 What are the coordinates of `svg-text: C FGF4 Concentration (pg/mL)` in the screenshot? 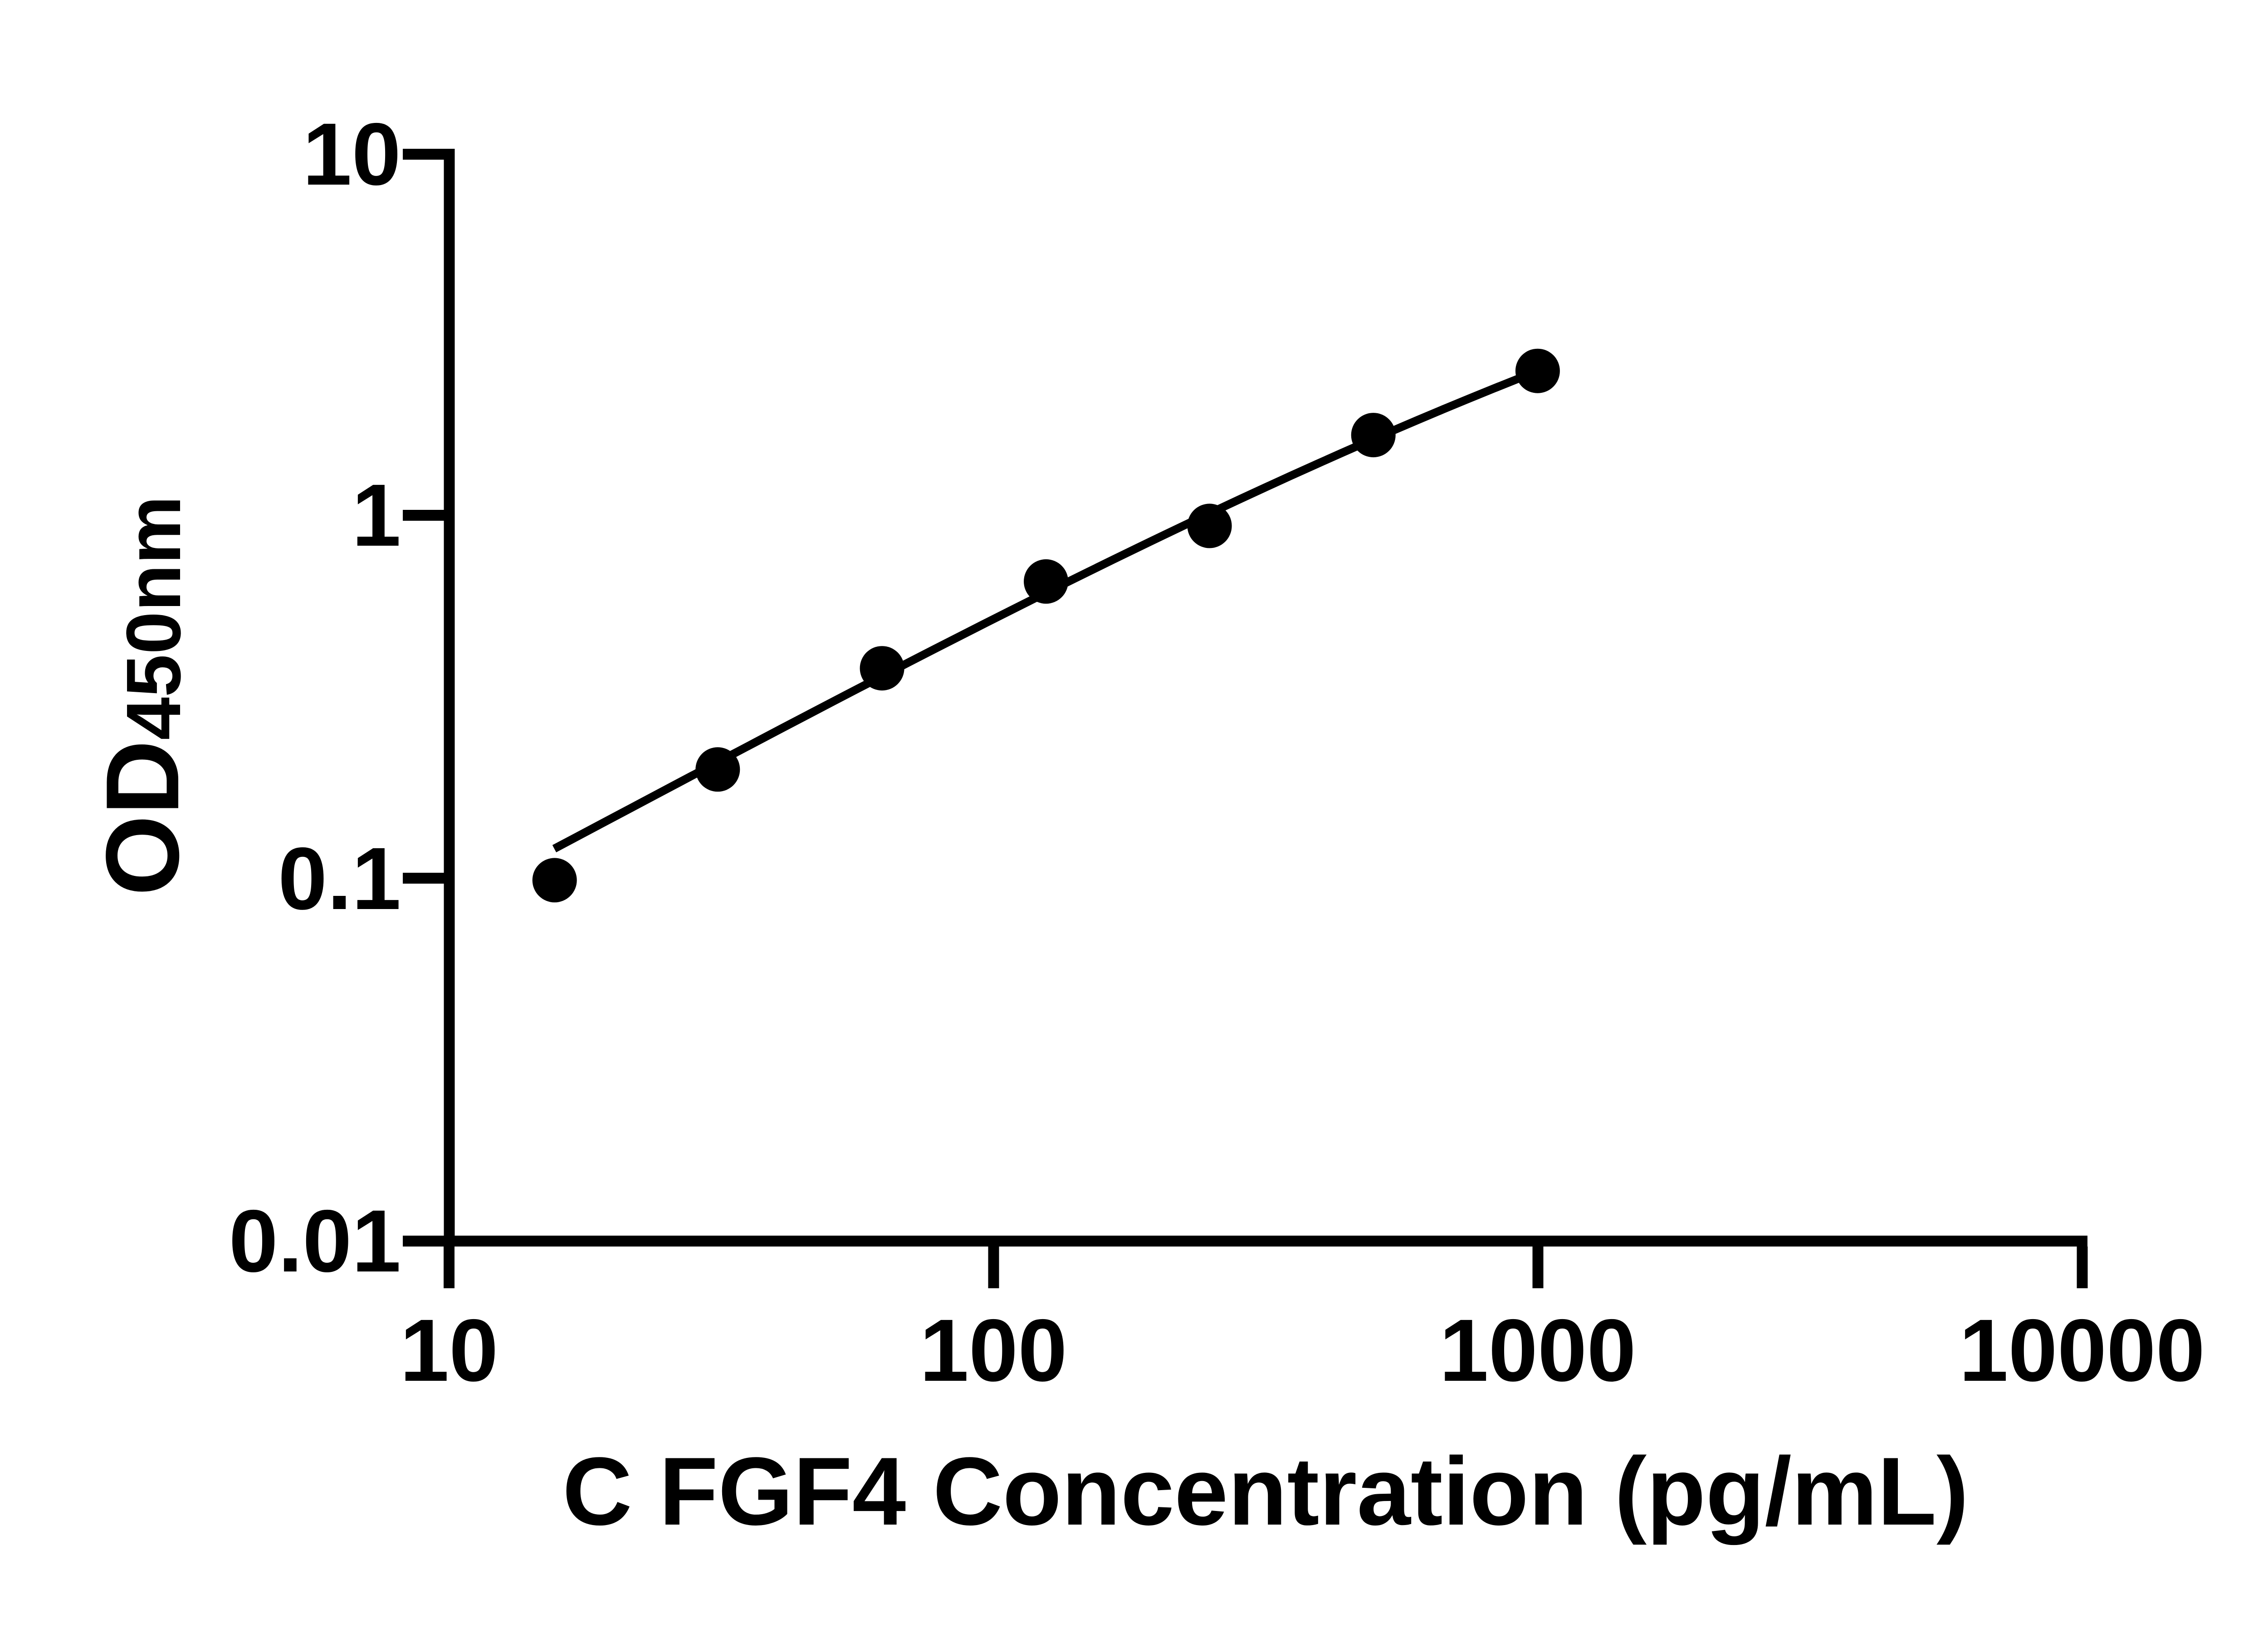 It's located at (1265, 1491).